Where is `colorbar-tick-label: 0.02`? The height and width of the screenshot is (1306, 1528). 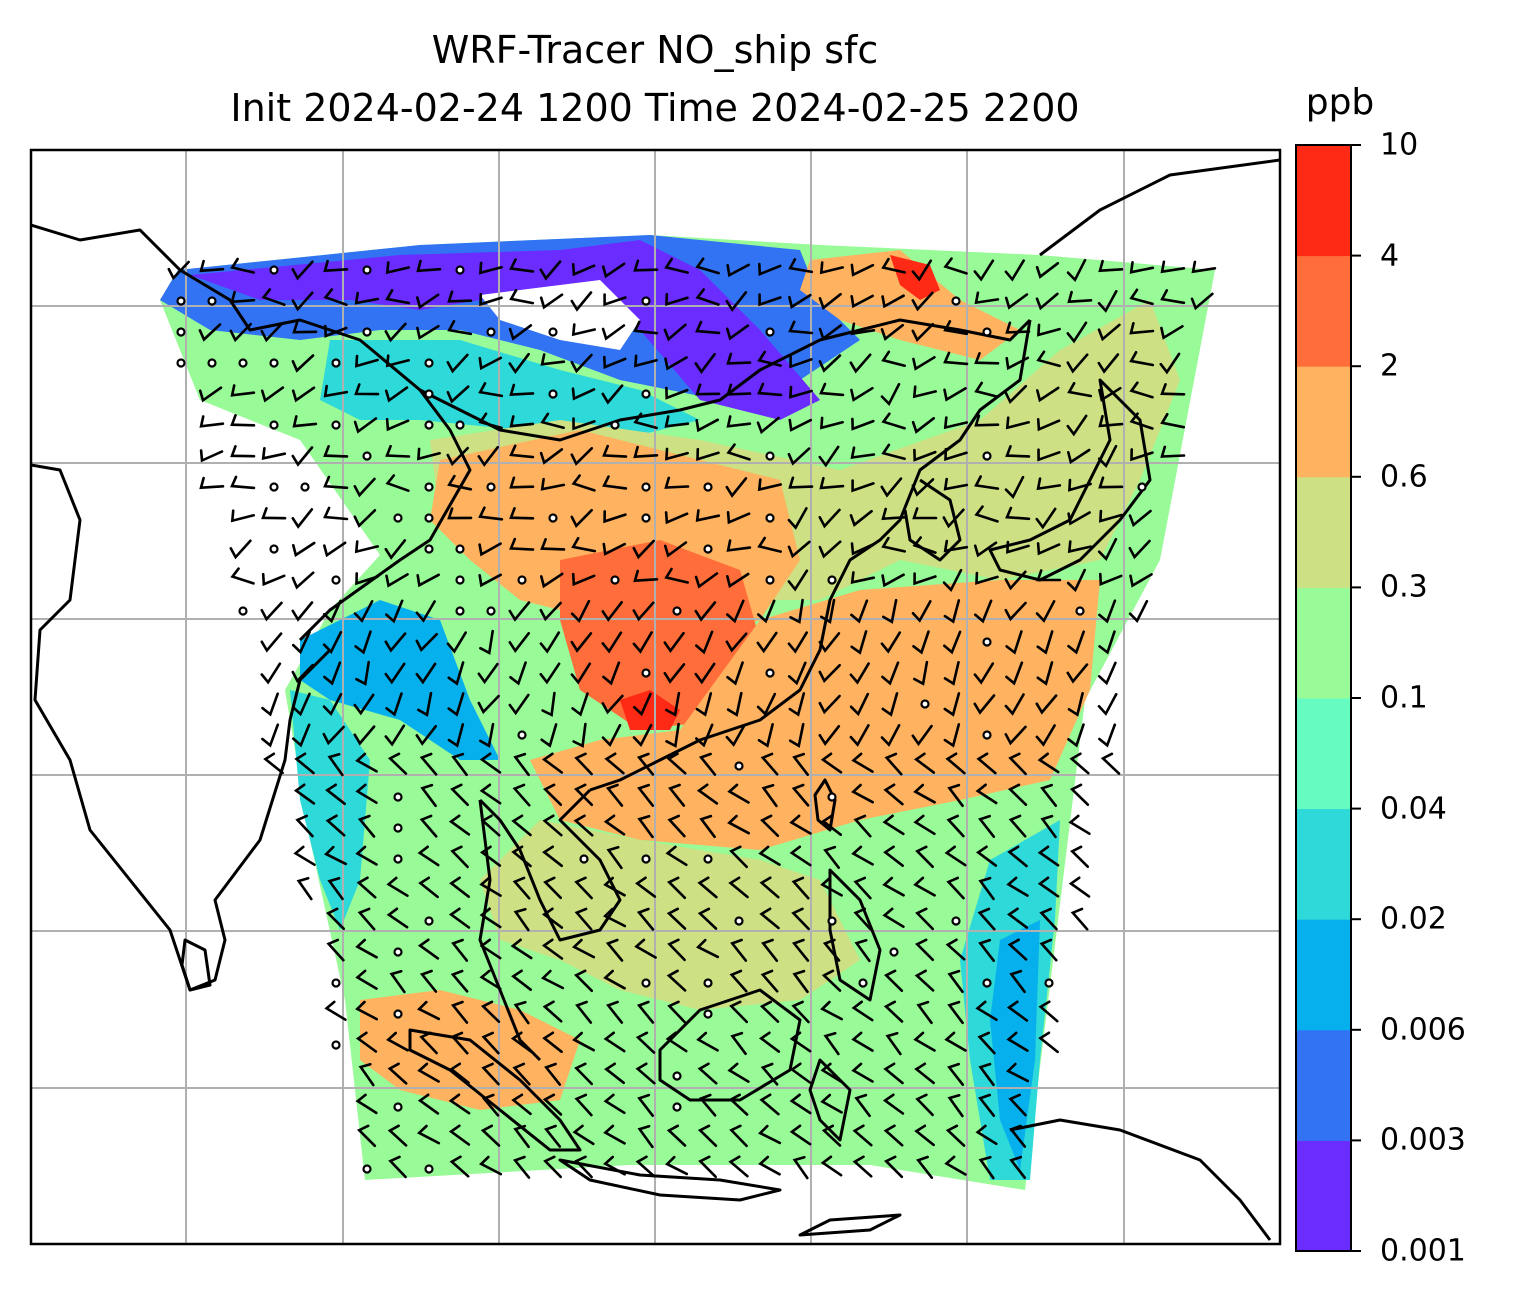
colorbar-tick-label: 0.02 is located at coordinates (1413, 919).